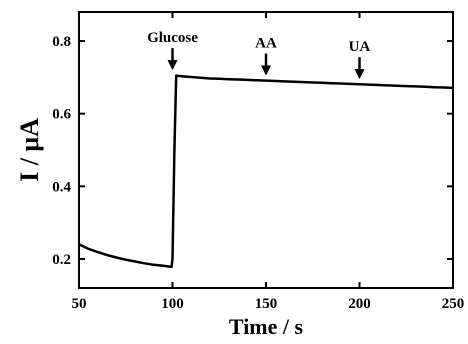  What do you see at coordinates (259, 55) in the screenshot?
I see `annotations: Glucose AA UA` at bounding box center [259, 55].